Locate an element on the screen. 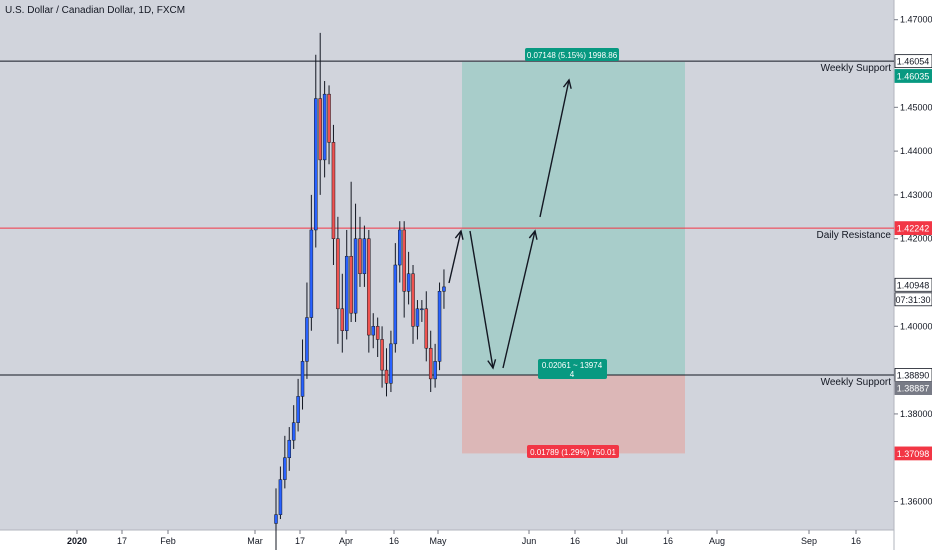  stop-label-bg is located at coordinates (573, 451).